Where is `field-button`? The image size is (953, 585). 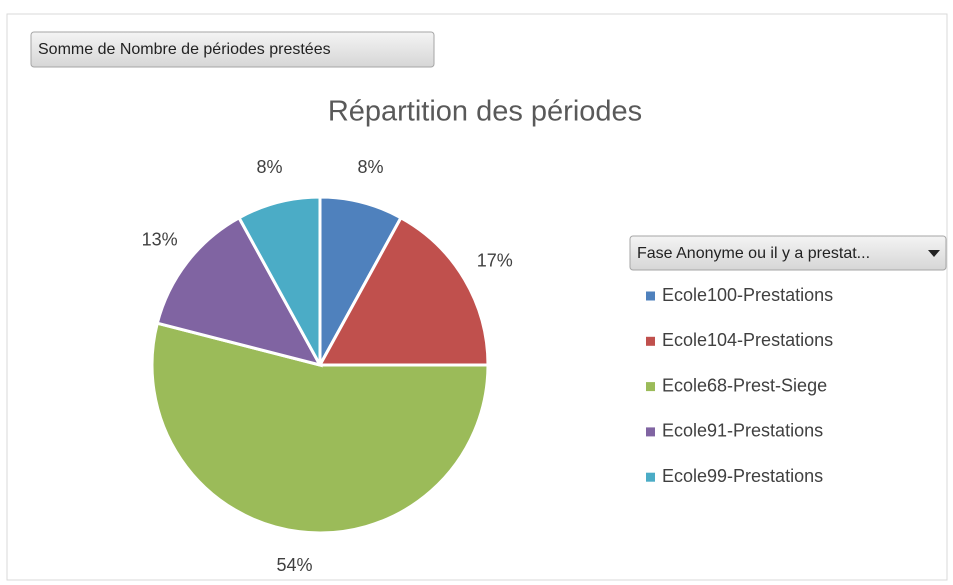 field-button is located at coordinates (232, 49).